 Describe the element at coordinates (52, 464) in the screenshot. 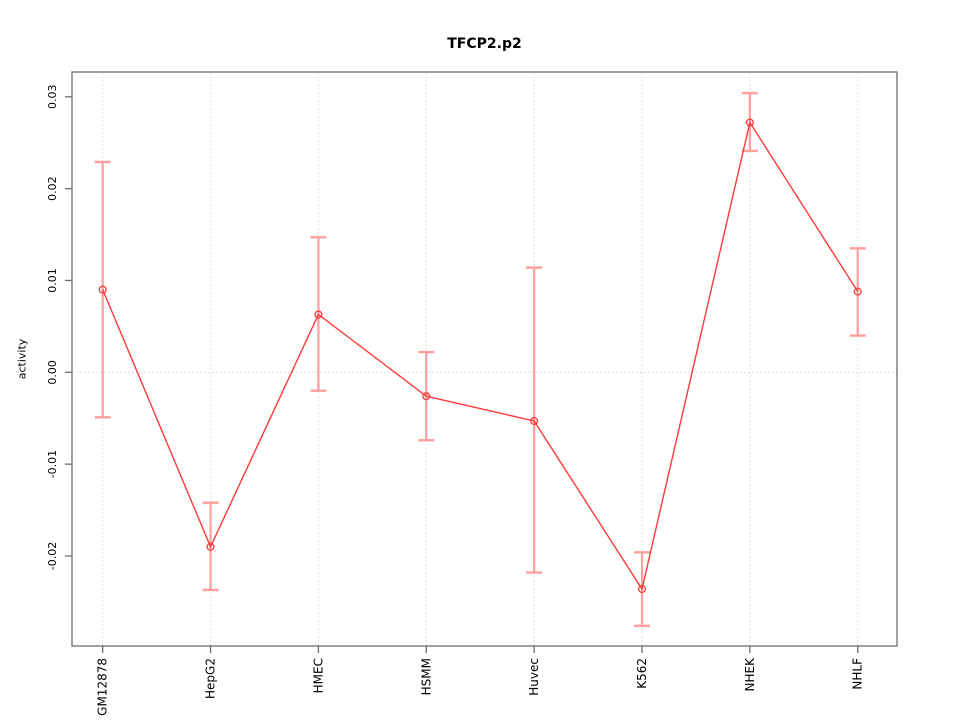

I see `y-tick-label: -0.01` at that location.